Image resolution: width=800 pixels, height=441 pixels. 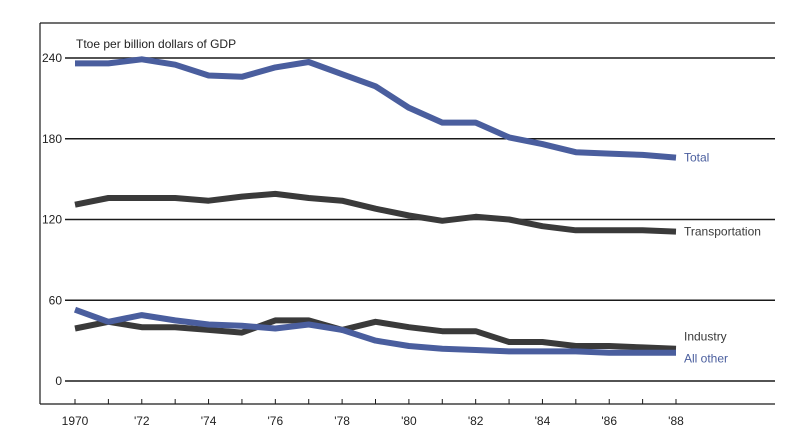 What do you see at coordinates (56, 300) in the screenshot?
I see `y-tick-label: 60` at bounding box center [56, 300].